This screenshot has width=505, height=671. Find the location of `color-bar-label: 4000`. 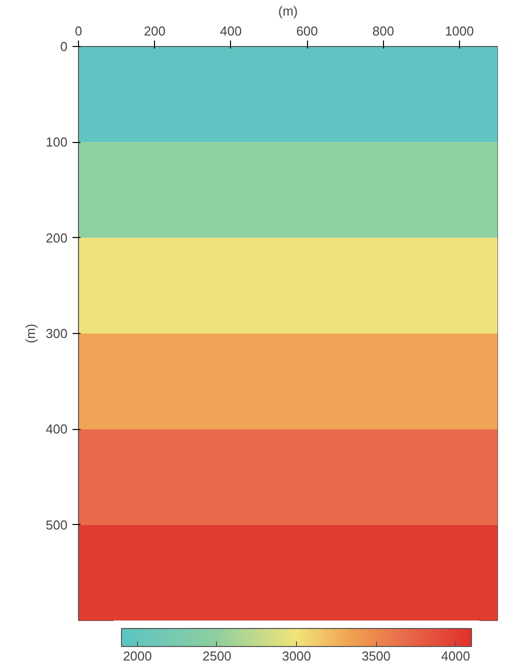

color-bar-label: 4000 is located at coordinates (455, 656).